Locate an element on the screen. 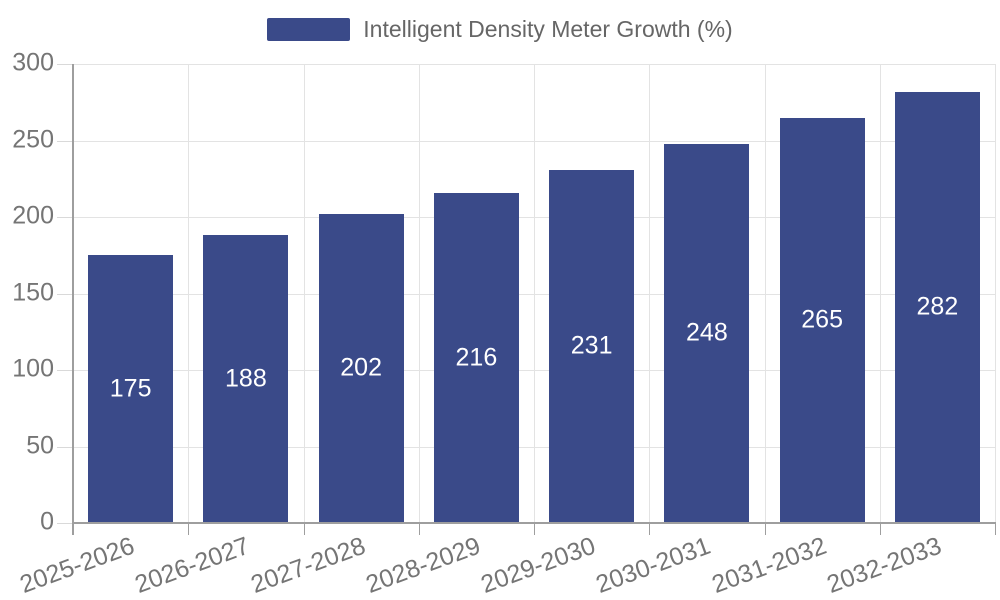  bar-value-label: 216 is located at coordinates (476, 357).